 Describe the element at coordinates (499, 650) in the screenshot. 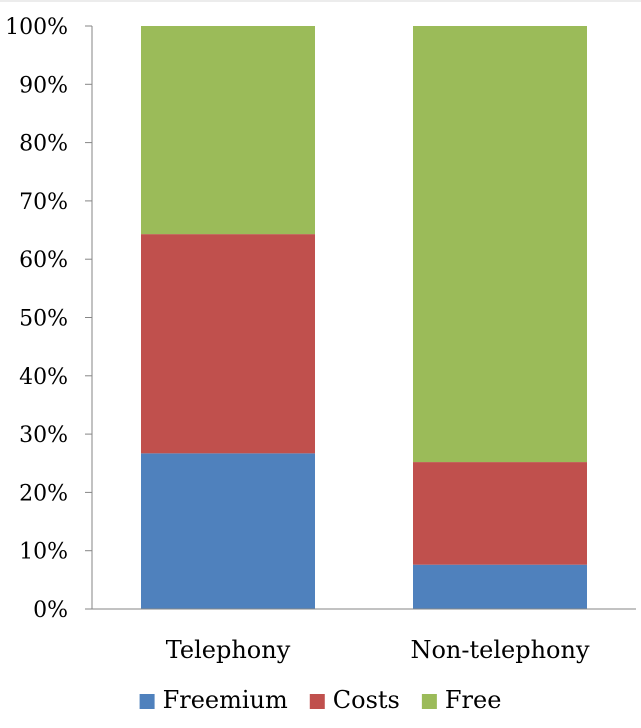

I see `x-tick-label: Non-telephony` at that location.